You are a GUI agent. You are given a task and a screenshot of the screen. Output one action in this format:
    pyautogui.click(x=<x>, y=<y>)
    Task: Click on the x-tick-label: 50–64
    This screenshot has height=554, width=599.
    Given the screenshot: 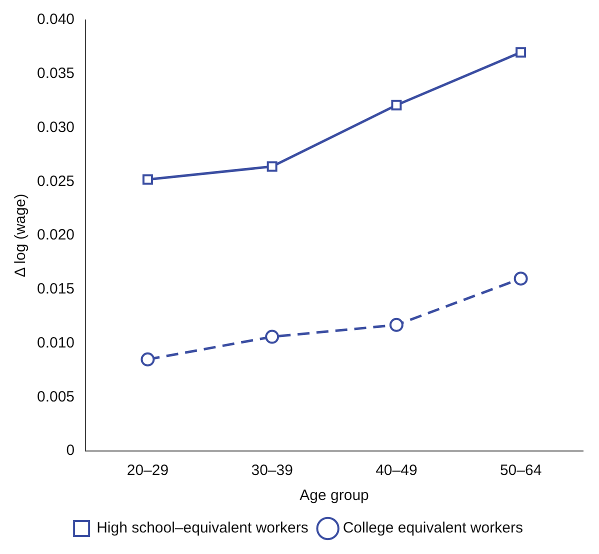 What is the action you would take?
    pyautogui.click(x=521, y=471)
    